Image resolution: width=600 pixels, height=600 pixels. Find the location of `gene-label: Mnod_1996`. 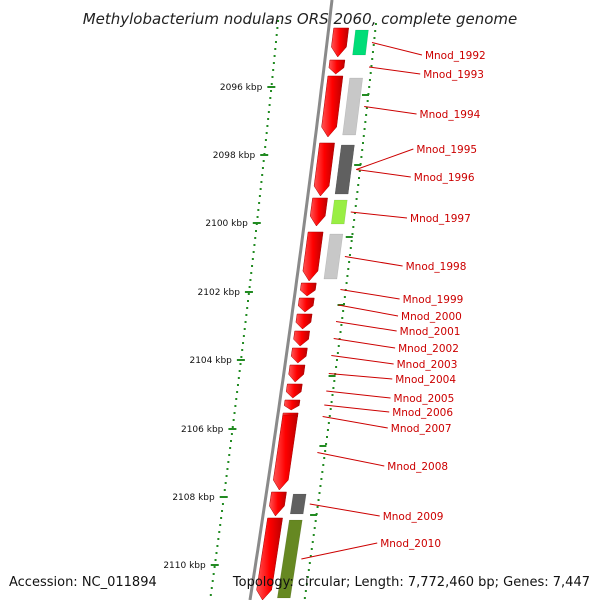

gene-label: Mnod_1996 is located at coordinates (444, 178).